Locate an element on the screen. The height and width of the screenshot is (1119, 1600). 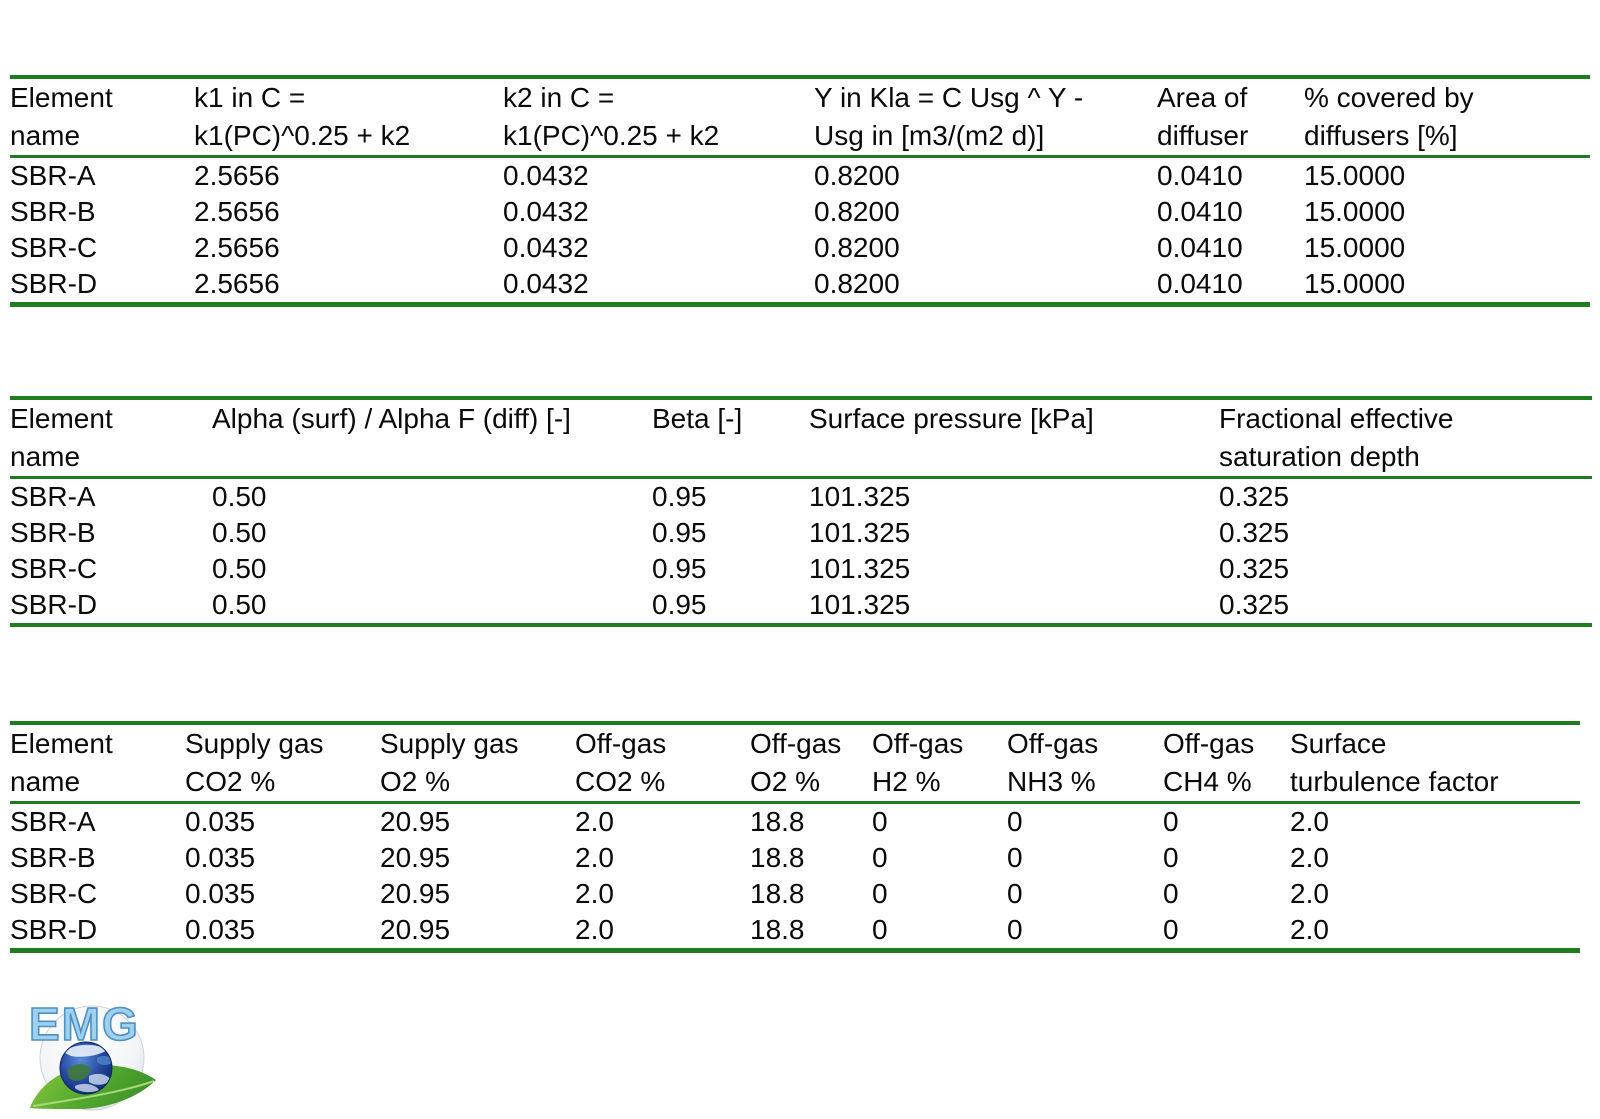
table-row: SBR-D 0.50 0.95 101.325 0.325 is located at coordinates (801, 606).